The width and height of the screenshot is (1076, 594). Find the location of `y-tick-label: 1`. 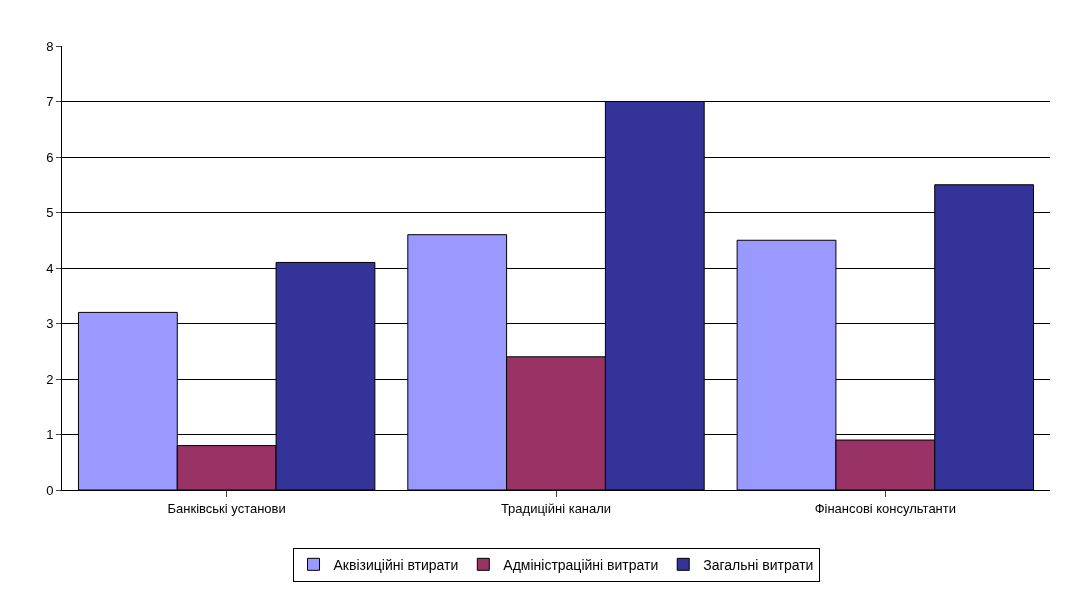

y-tick-label: 1 is located at coordinates (50, 435).